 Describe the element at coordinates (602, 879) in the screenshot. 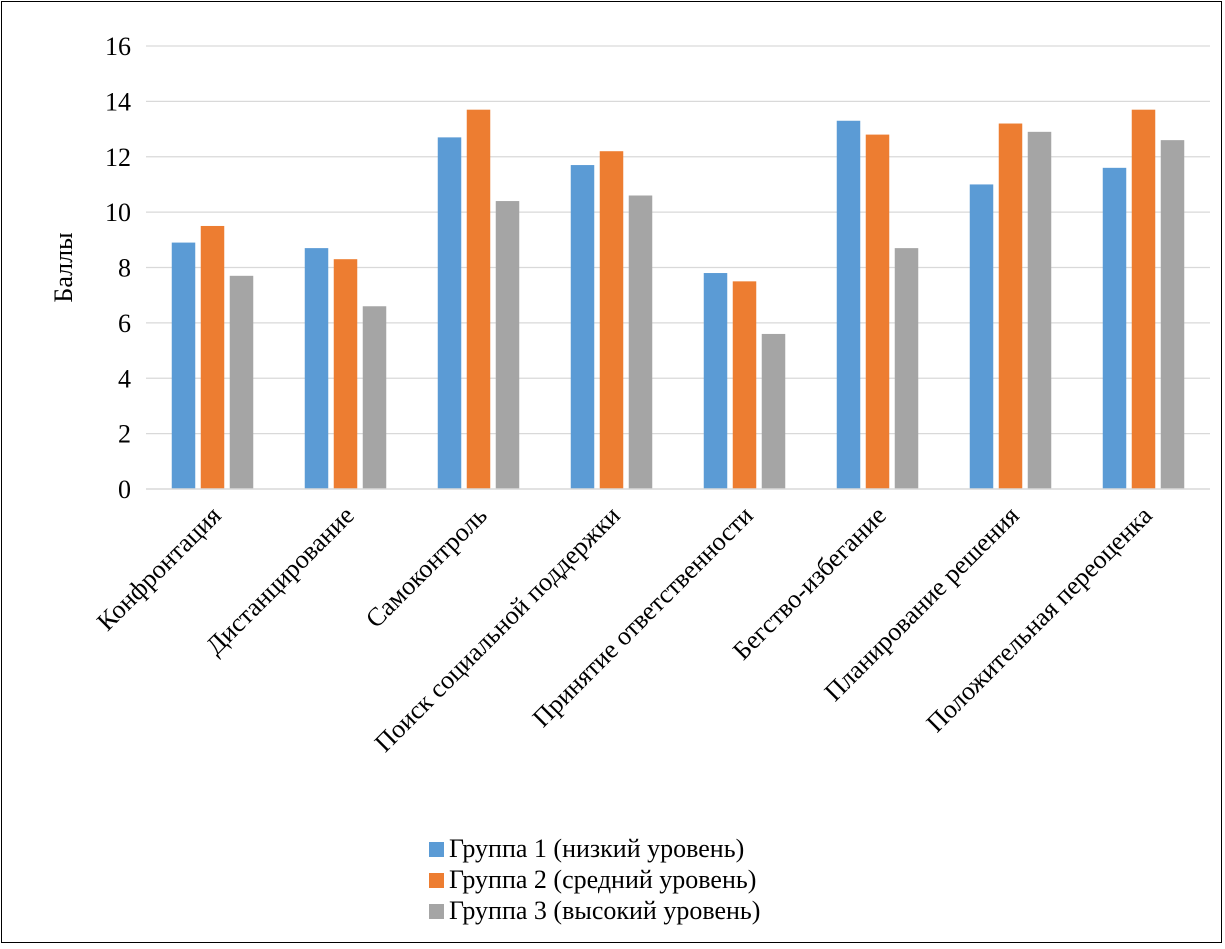

I see `legend-label: Группа 2 (средний уровень)` at that location.